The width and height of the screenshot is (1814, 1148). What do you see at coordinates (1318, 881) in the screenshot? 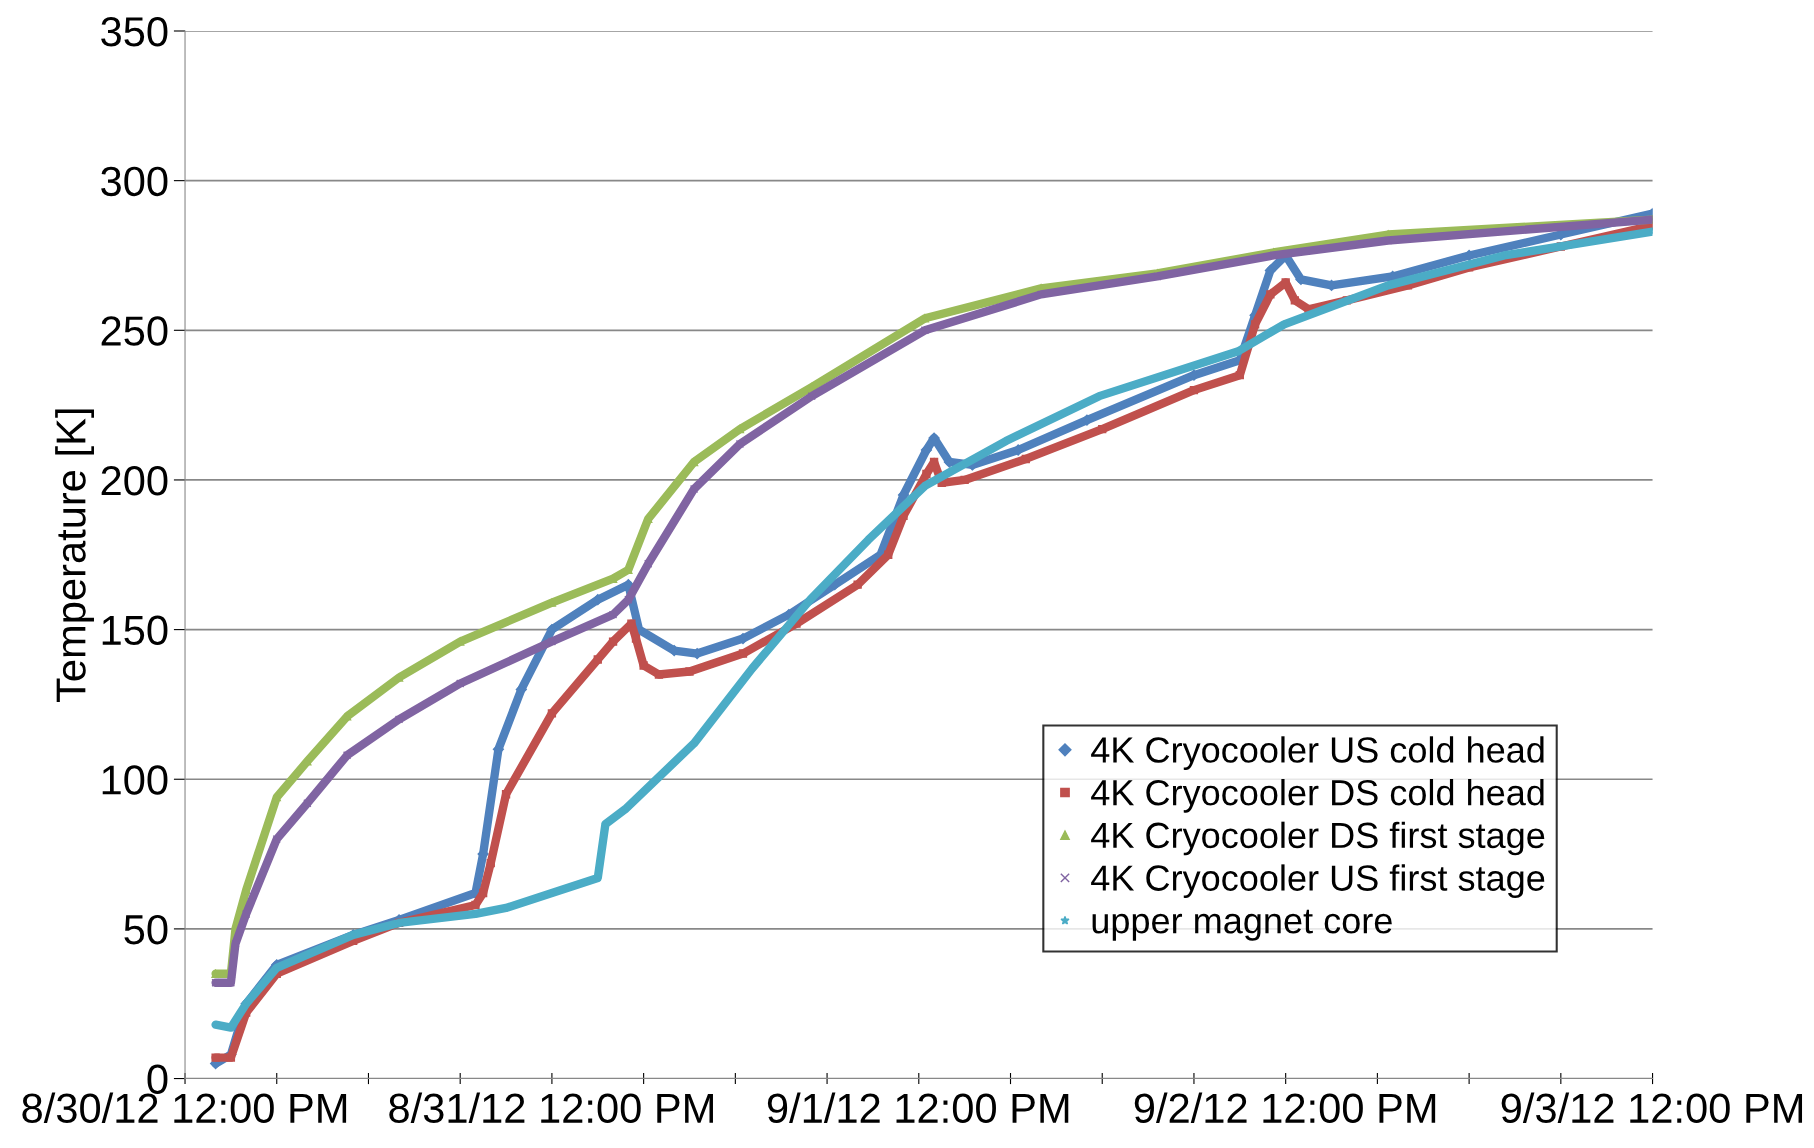
I see `legend-label: 4K Cryocooler US first stage` at bounding box center [1318, 881].